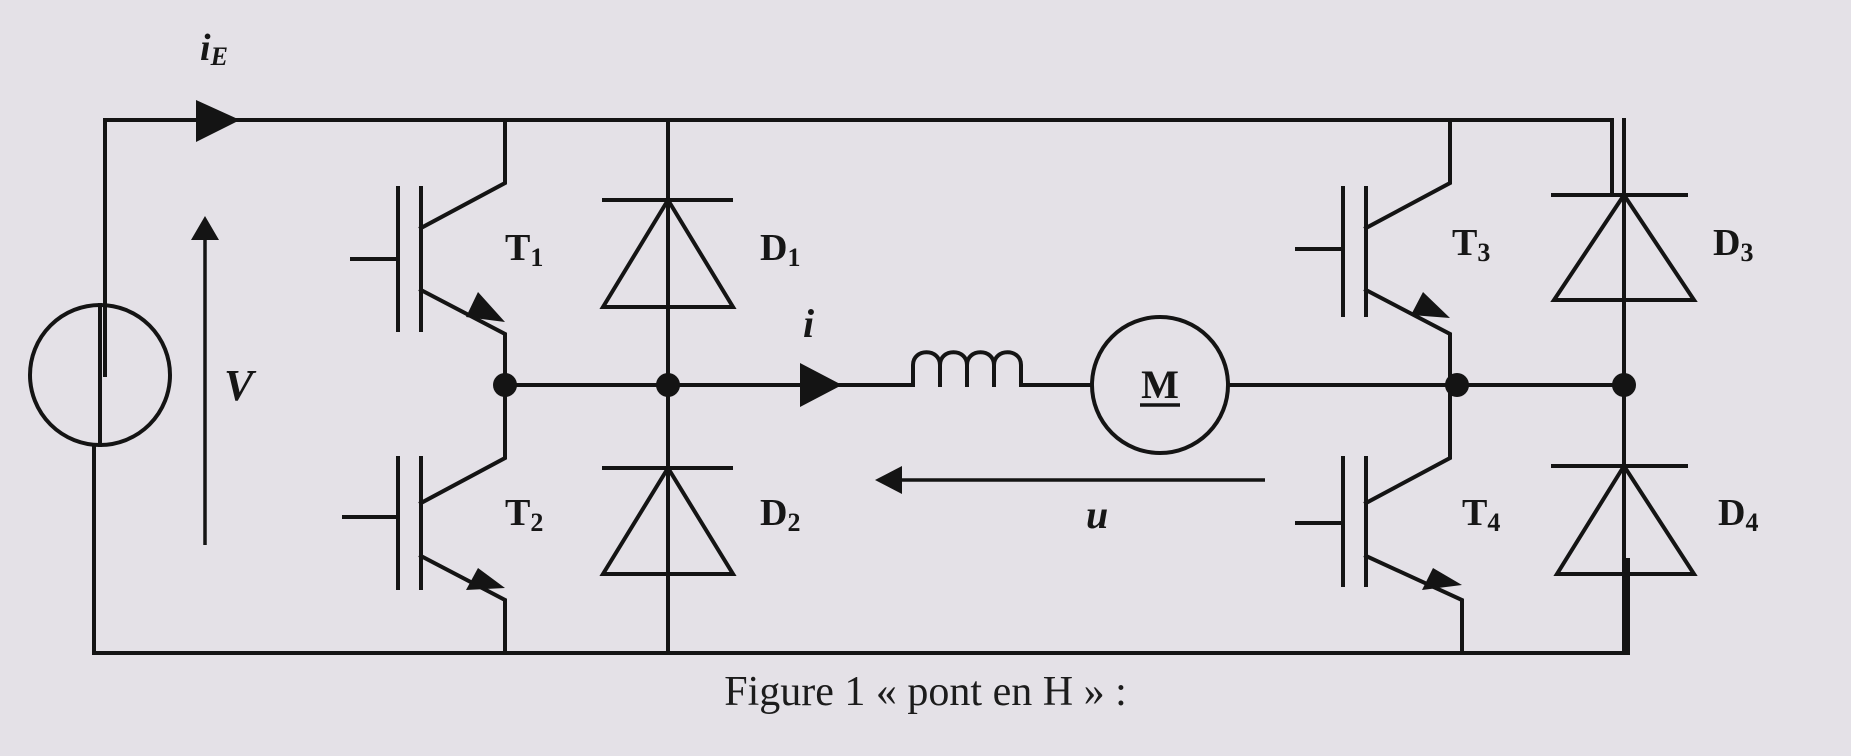  What do you see at coordinates (462, 174) in the screenshot?
I see `t1-collector-wire` at bounding box center [462, 174].